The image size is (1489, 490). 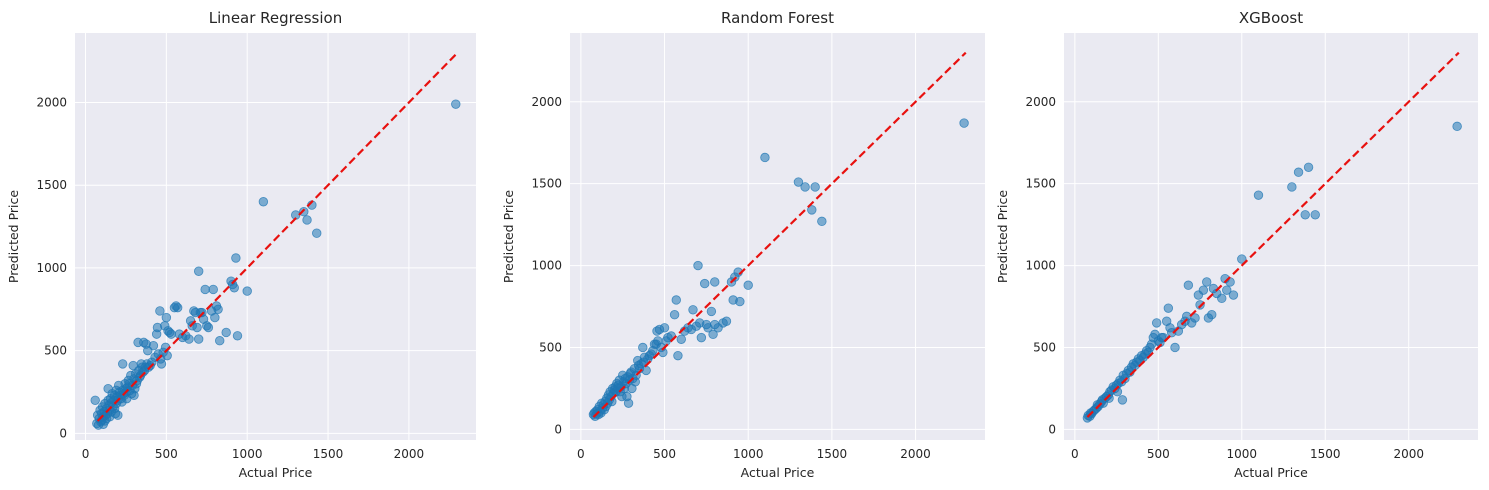 I want to click on random-forest-y-tick-label: 500, so click(x=550, y=347).